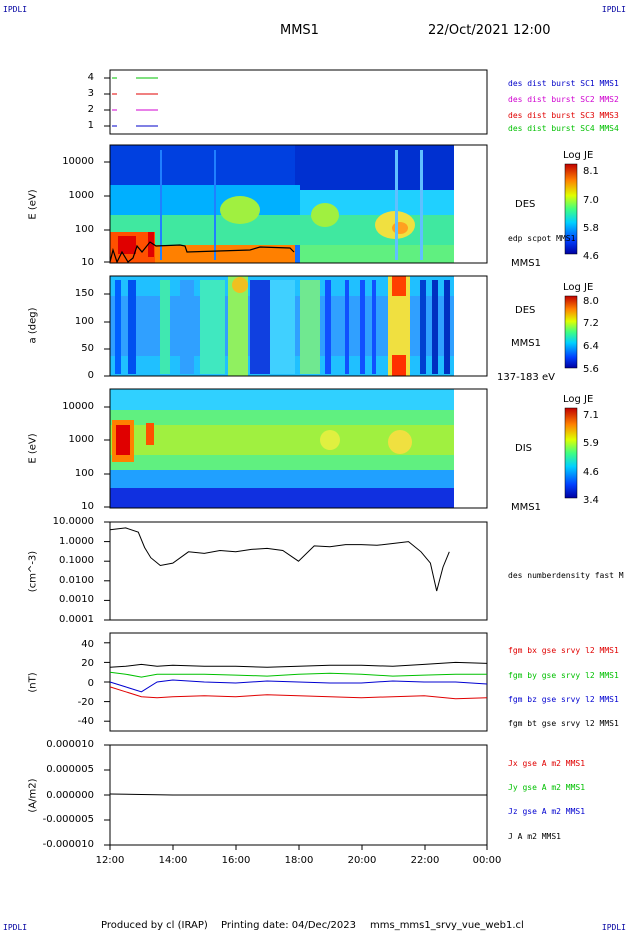 The image size is (630, 934). What do you see at coordinates (298, 664) in the screenshot?
I see `bt-line` at bounding box center [298, 664].